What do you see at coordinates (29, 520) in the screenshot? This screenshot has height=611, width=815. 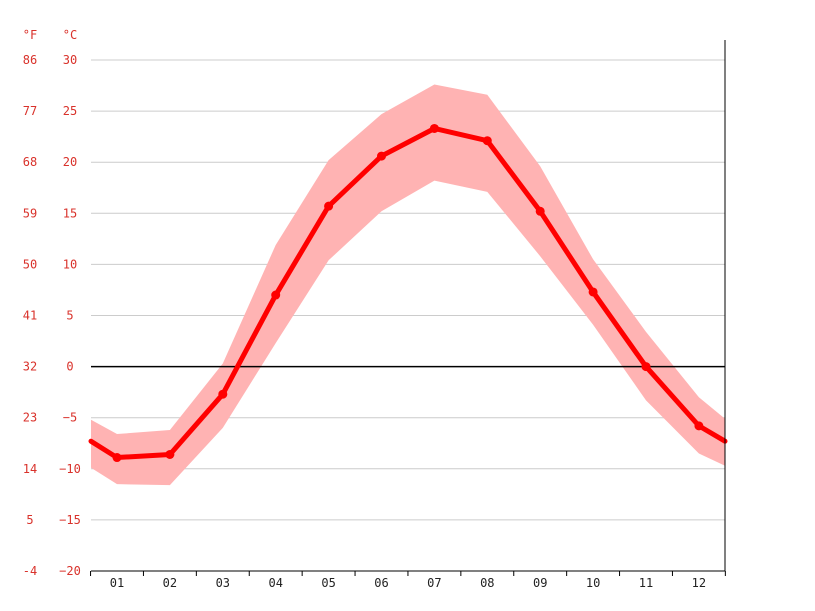 I see `y-tick-label-f: 5` at bounding box center [29, 520].